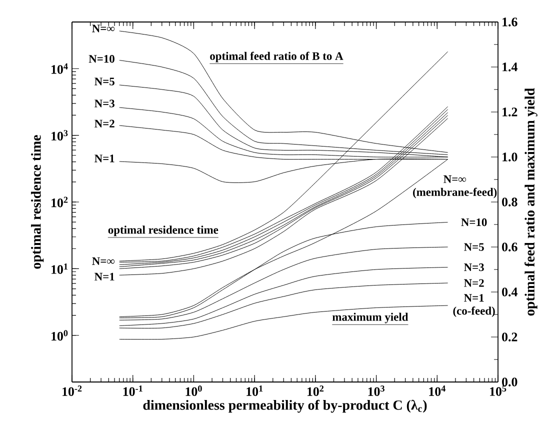  Describe the element at coordinates (132, 391) in the screenshot. I see `x-tick-label: 10$^{-1}$` at that location.